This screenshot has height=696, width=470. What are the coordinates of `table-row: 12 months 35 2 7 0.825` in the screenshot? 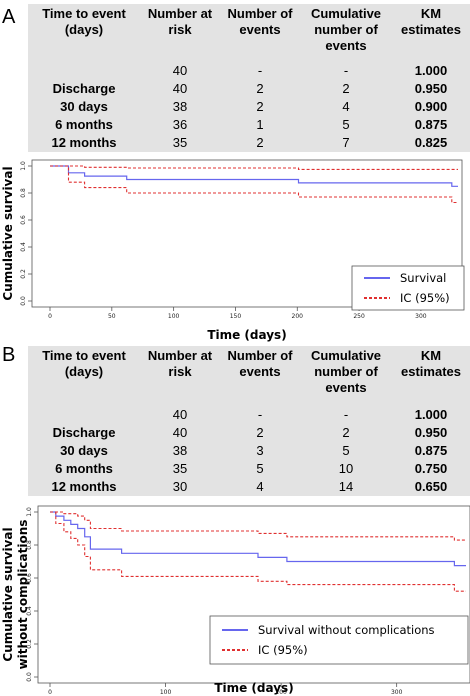 It's located at (249, 143).